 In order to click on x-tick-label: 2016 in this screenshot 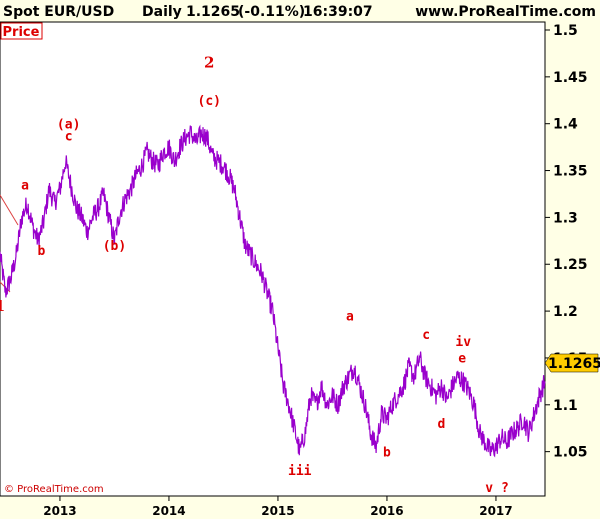, I will do `click(386, 511)`.